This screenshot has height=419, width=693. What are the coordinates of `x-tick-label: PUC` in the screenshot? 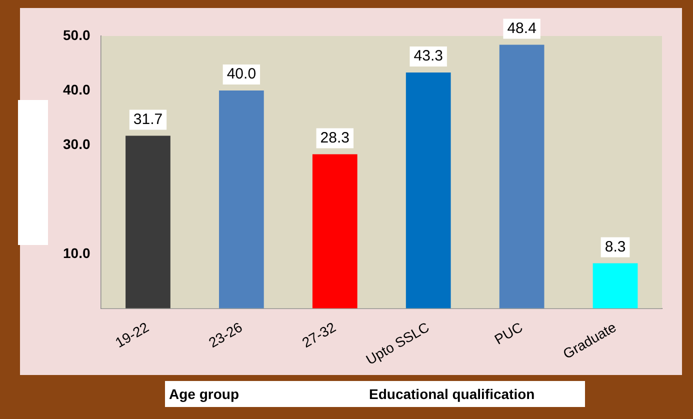 It's located at (509, 333).